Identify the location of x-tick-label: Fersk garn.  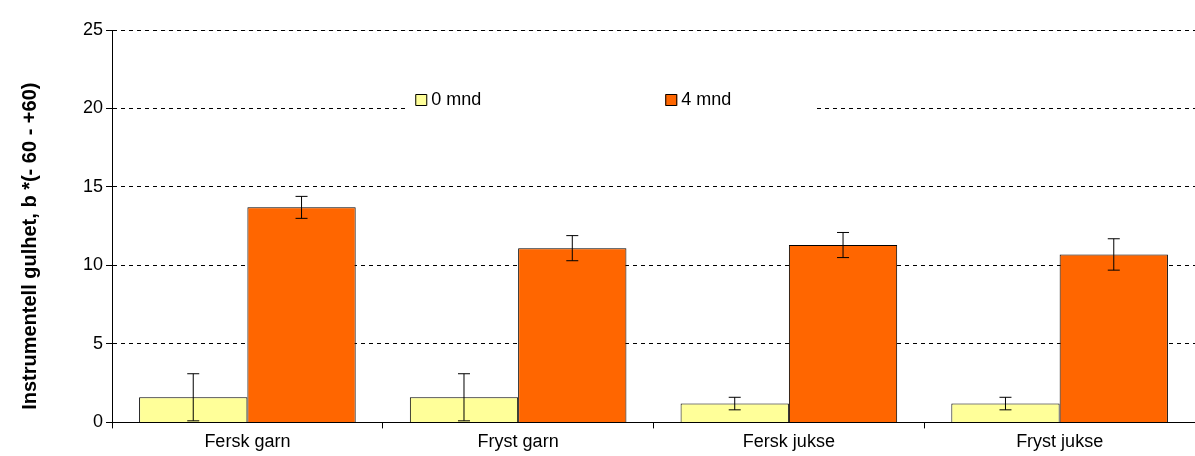
(247, 441).